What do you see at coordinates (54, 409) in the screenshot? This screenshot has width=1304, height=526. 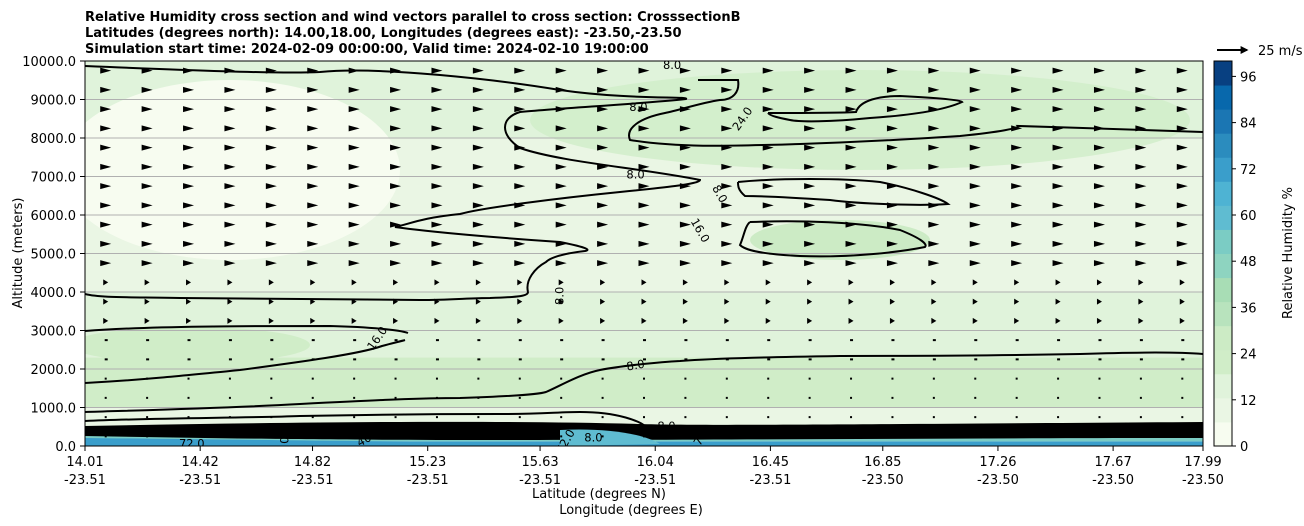 I see `y-tick-label: 1000.0` at bounding box center [54, 409].